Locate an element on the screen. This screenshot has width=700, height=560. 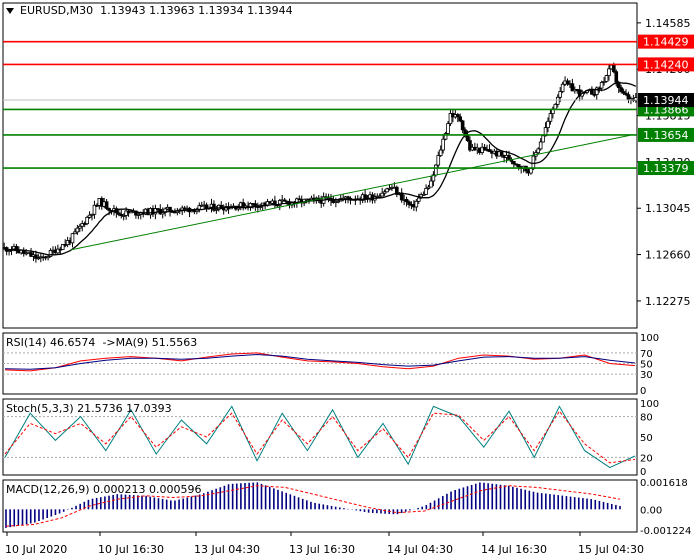
rsi-tick-label: 0 is located at coordinates (643, 391).